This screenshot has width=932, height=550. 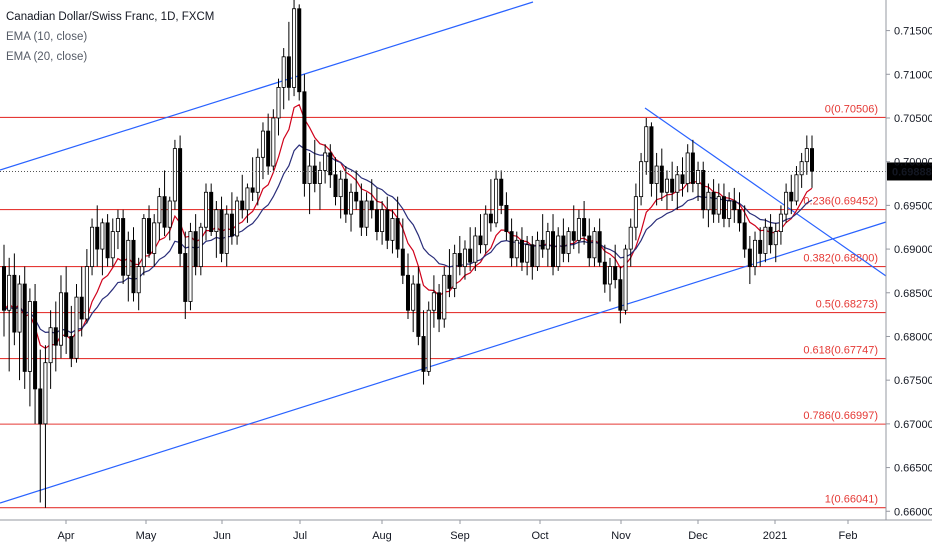 What do you see at coordinates (913, 163) in the screenshot?
I see `price-tick-label: 0.70000` at bounding box center [913, 163].